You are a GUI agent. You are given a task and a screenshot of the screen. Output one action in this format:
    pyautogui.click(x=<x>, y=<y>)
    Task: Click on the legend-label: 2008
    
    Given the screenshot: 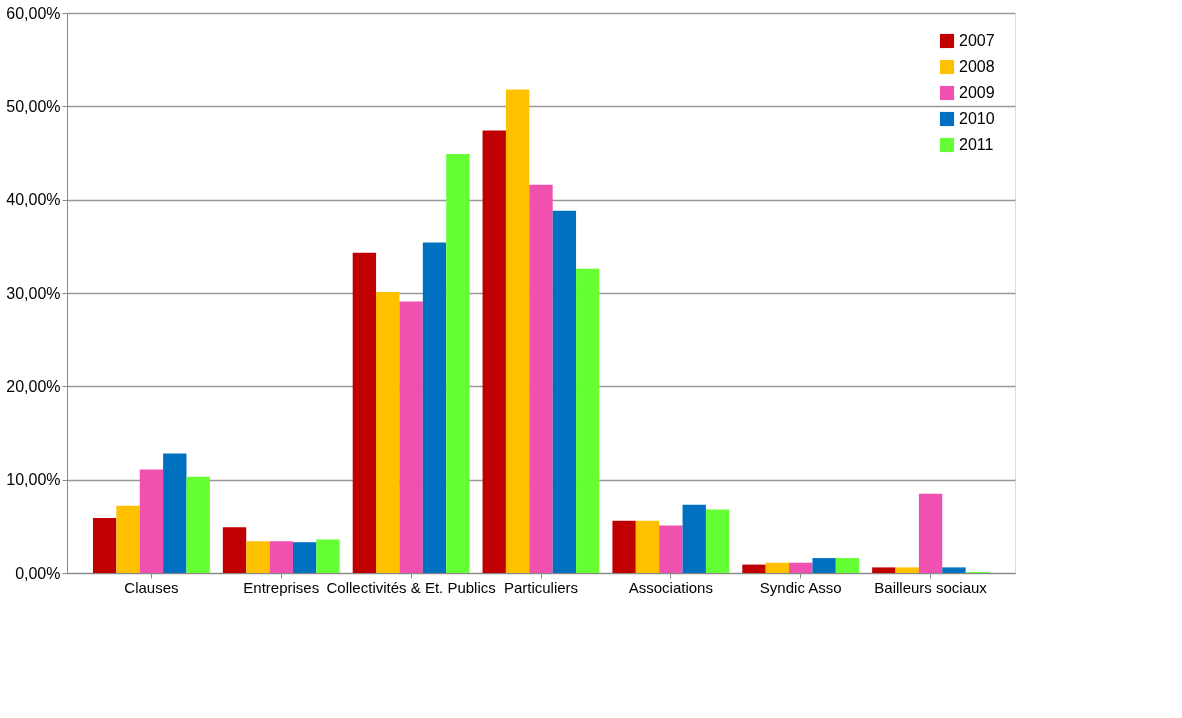 What is the action you would take?
    pyautogui.click(x=977, y=66)
    